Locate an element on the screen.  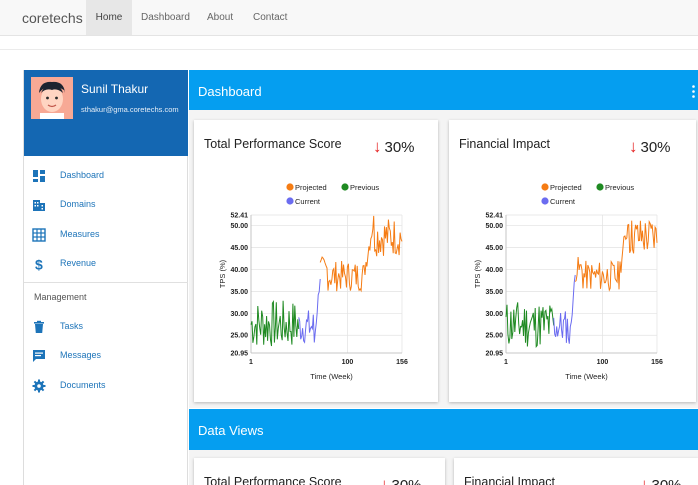
sidebar-item-label: Revenue is located at coordinates (78, 263).